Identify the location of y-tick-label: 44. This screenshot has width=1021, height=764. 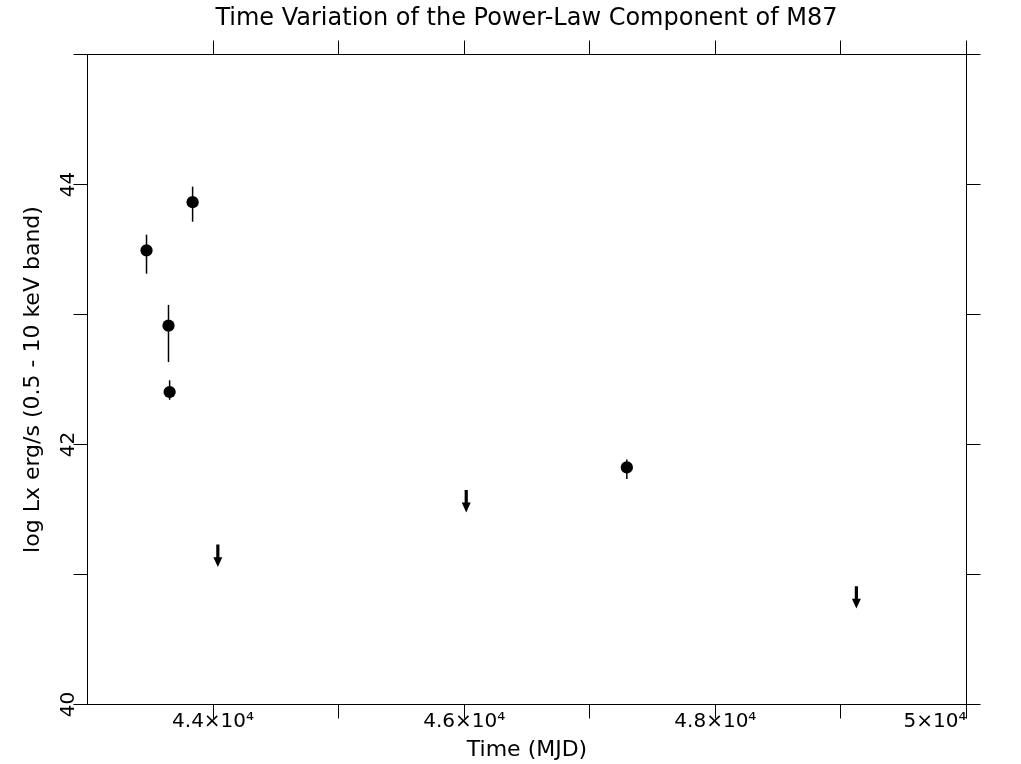
(66, 184).